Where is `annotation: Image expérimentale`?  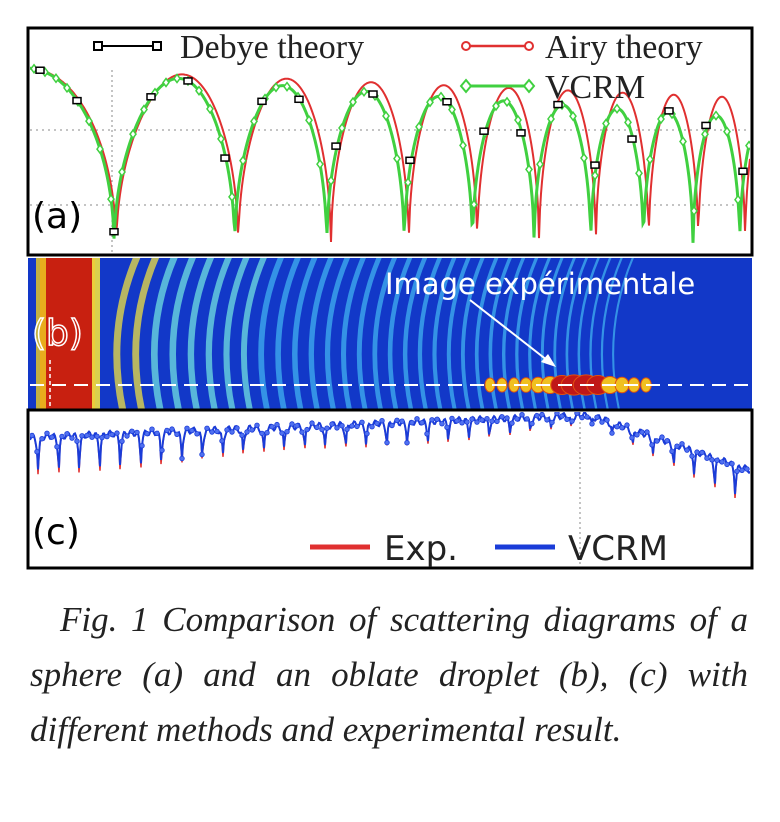 annotation: Image expérimentale is located at coordinates (540, 284).